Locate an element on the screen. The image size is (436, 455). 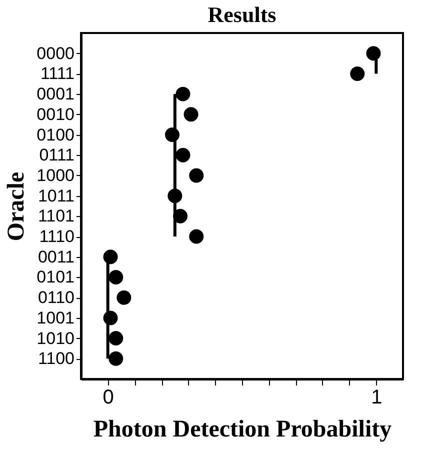
y-tick-label: 0000 is located at coordinates (55, 53).